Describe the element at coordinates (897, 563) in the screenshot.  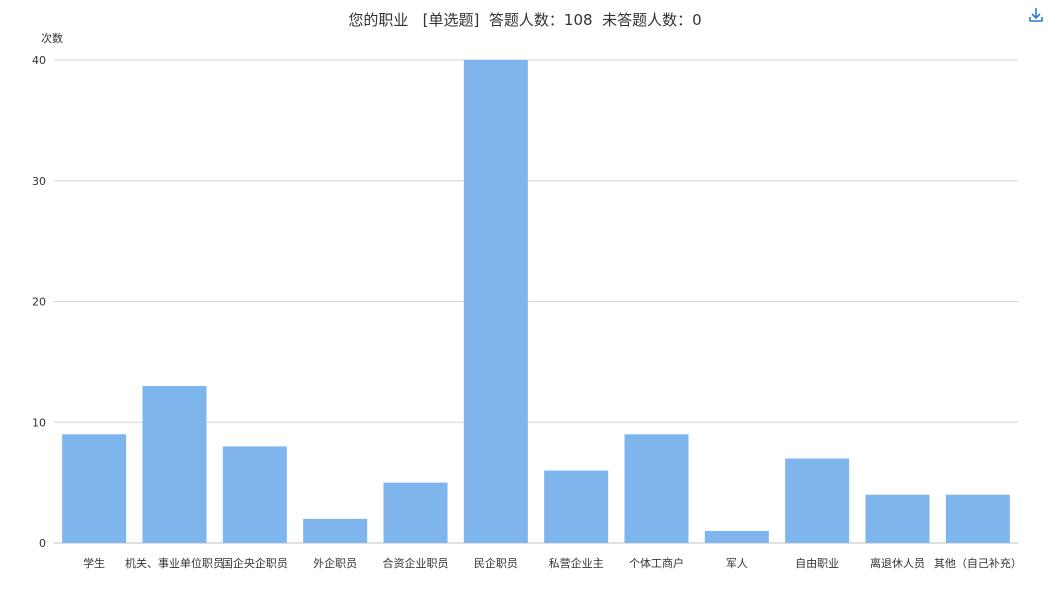
I see `x-tick-label: 离退休人员` at that location.